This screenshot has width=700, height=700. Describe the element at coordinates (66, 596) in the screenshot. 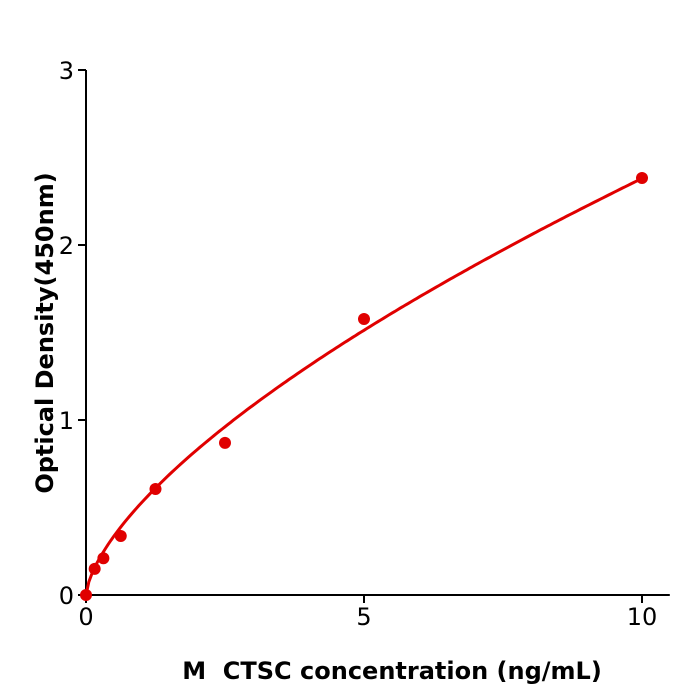

I see `y-tick-label: 0` at that location.